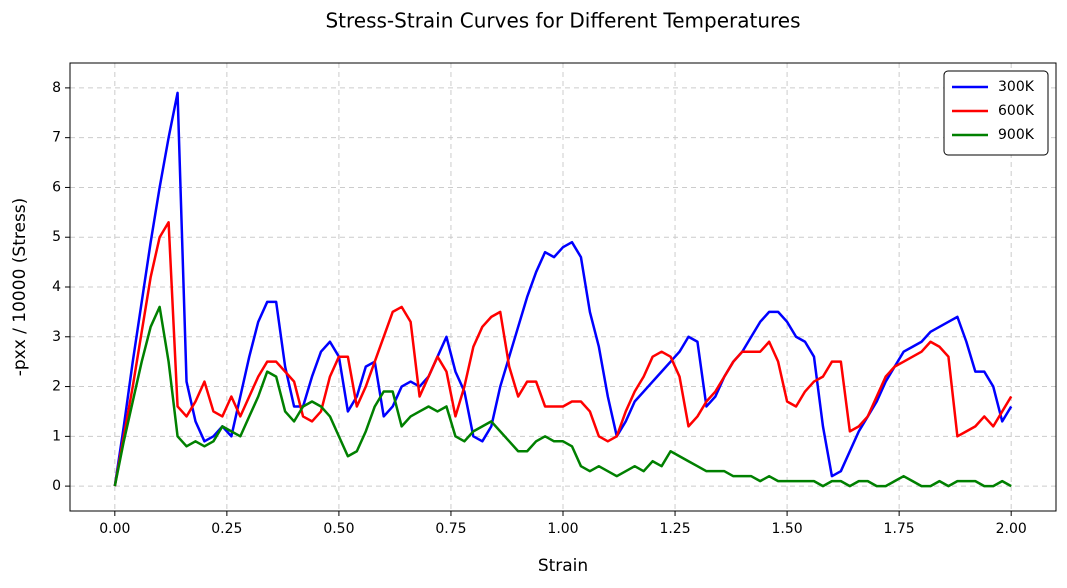  I want to click on x-axis-label: Strain, so click(563, 566).